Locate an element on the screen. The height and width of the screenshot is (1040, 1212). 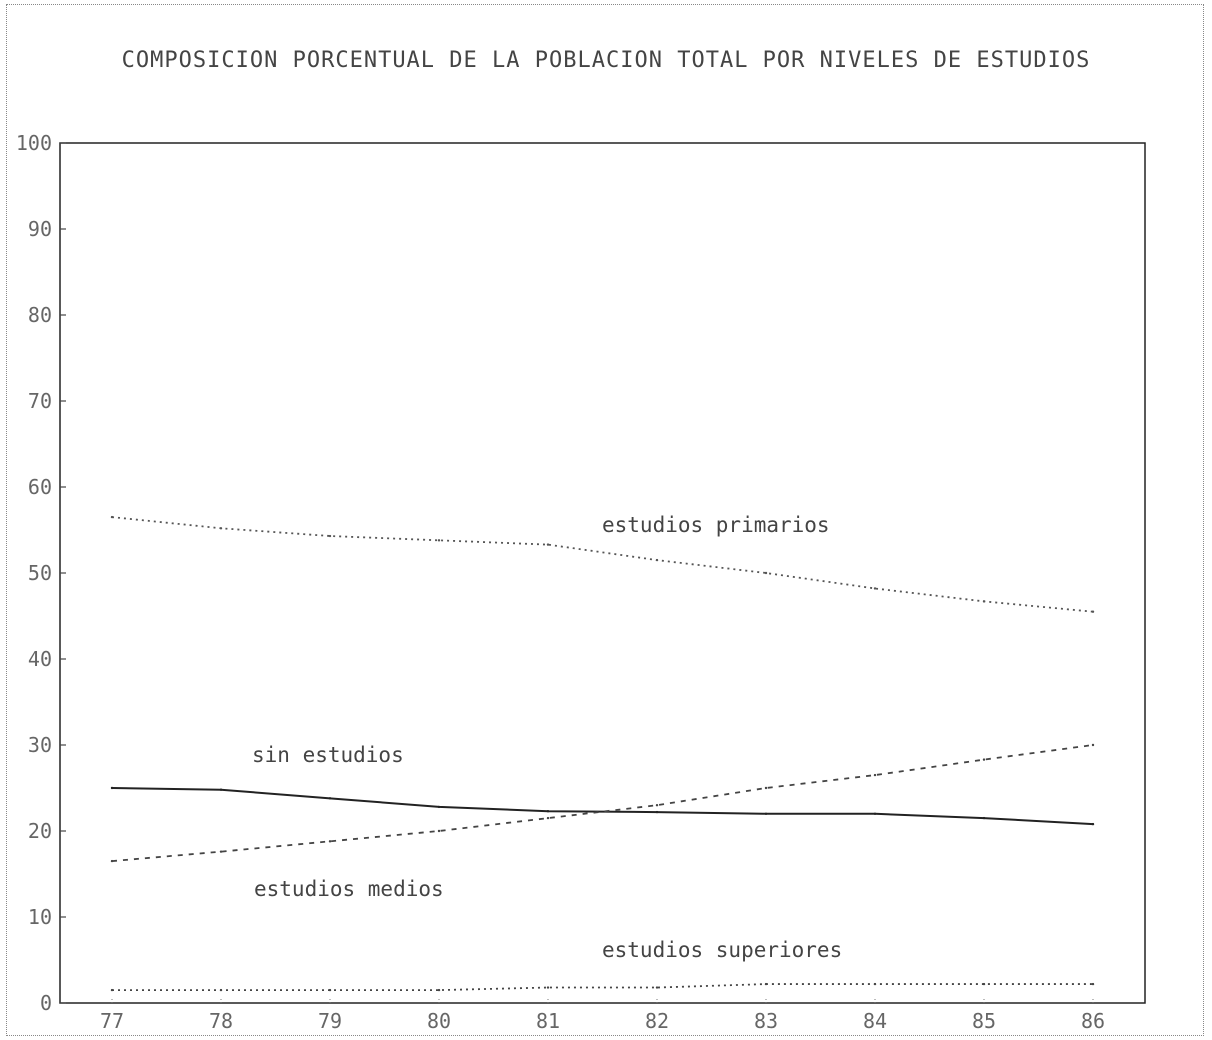
y-tick-label: 20 is located at coordinates (40, 831).